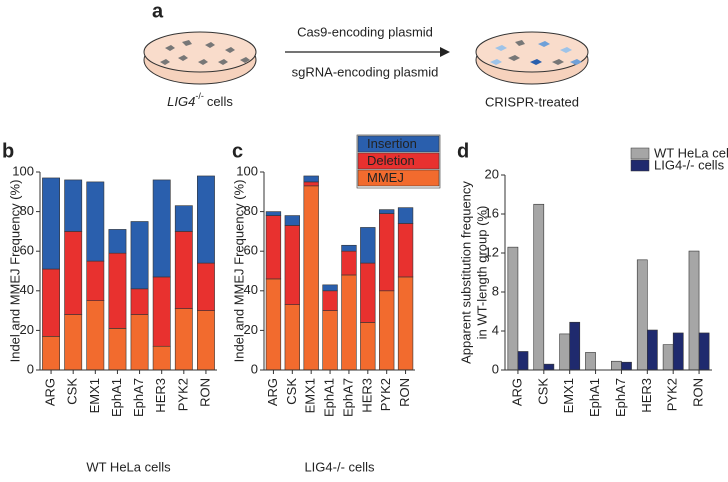 The width and height of the screenshot is (728, 482). Describe the element at coordinates (158, 11) in the screenshot. I see `panel-label: a` at that location.